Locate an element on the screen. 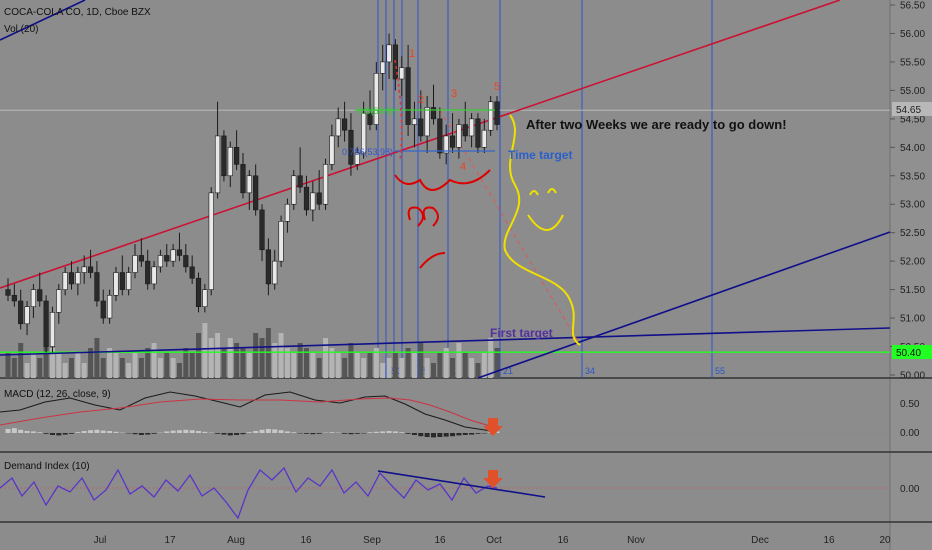  macd-legend: MACD (12, 26, close, 9) is located at coordinates (57, 394).